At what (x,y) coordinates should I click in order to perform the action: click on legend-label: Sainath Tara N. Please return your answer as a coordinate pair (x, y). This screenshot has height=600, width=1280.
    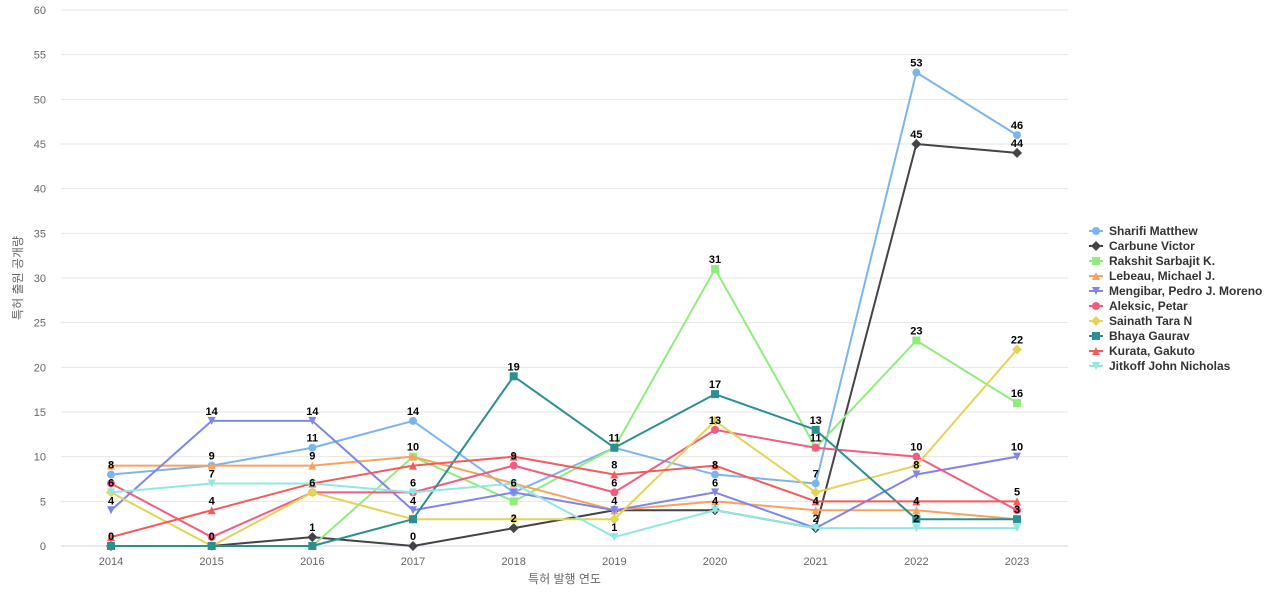
    Looking at the image, I should click on (1150, 321).